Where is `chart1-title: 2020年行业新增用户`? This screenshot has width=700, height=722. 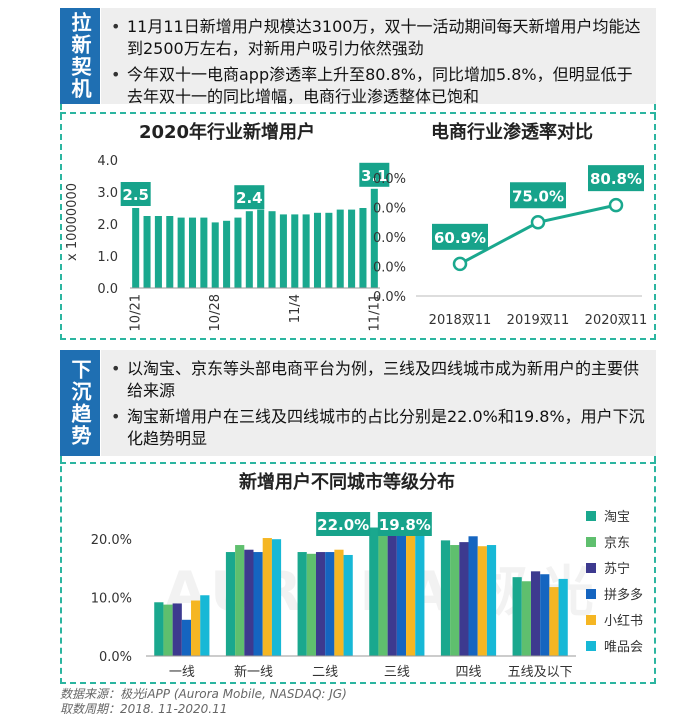
chart1-title: 2020年行业新增用户 is located at coordinates (227, 132).